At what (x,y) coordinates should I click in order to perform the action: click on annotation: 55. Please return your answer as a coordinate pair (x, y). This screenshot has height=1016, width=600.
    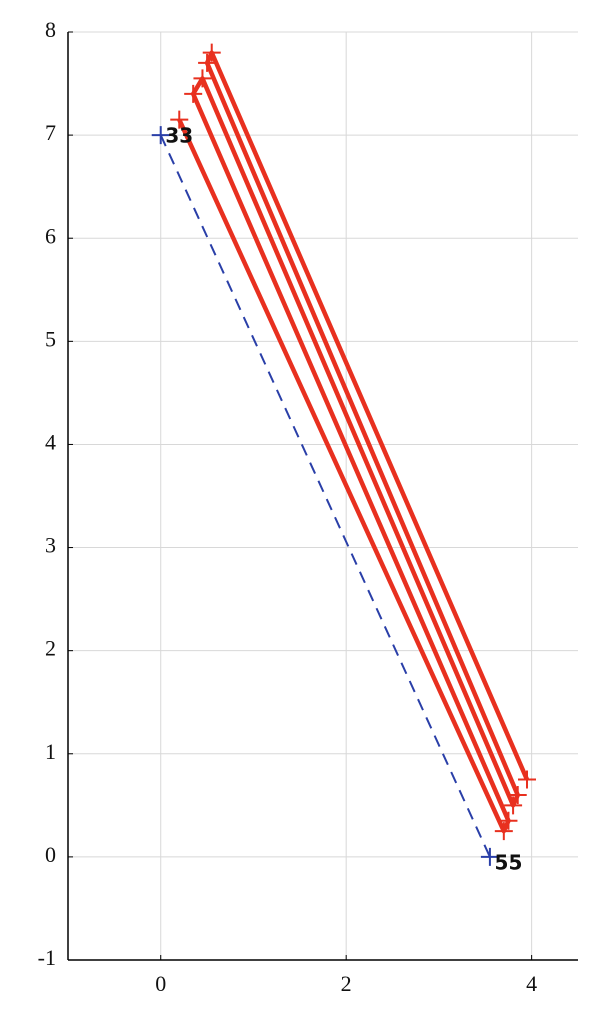
    Looking at the image, I should click on (509, 863).